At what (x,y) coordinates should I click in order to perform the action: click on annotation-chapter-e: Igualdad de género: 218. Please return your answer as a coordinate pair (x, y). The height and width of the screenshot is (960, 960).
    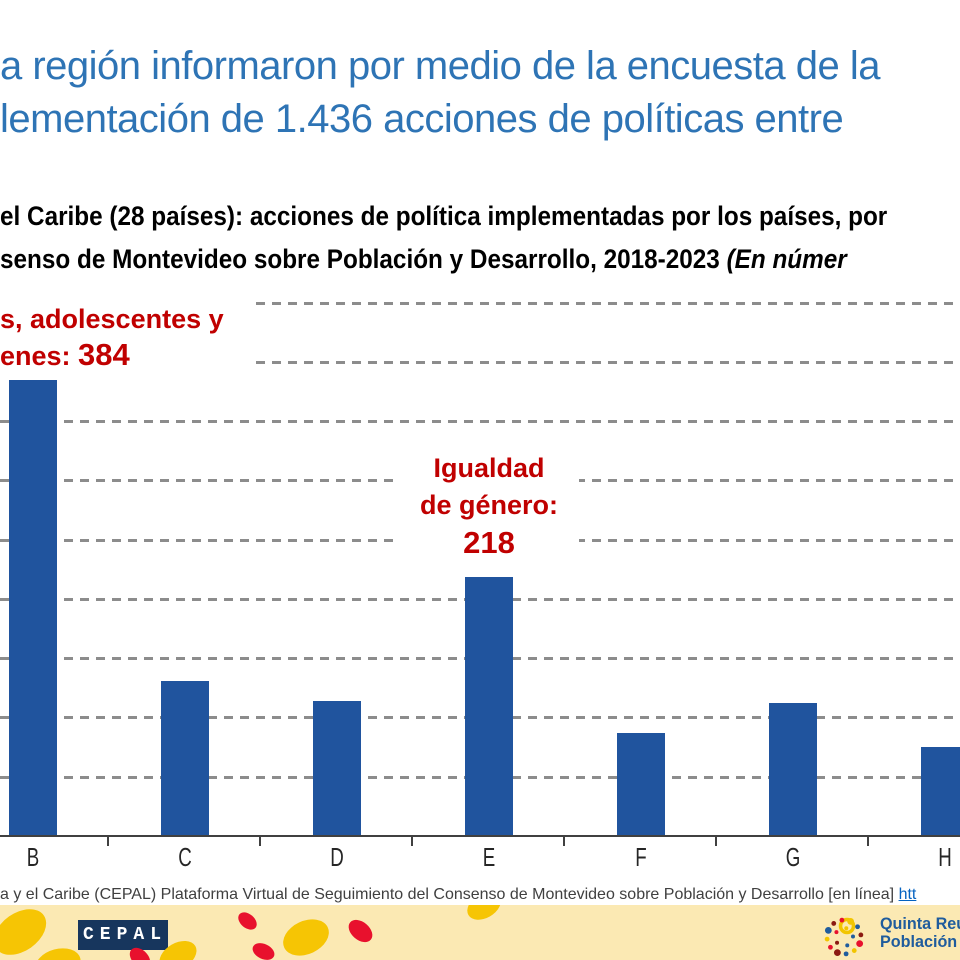
    Looking at the image, I should click on (489, 507).